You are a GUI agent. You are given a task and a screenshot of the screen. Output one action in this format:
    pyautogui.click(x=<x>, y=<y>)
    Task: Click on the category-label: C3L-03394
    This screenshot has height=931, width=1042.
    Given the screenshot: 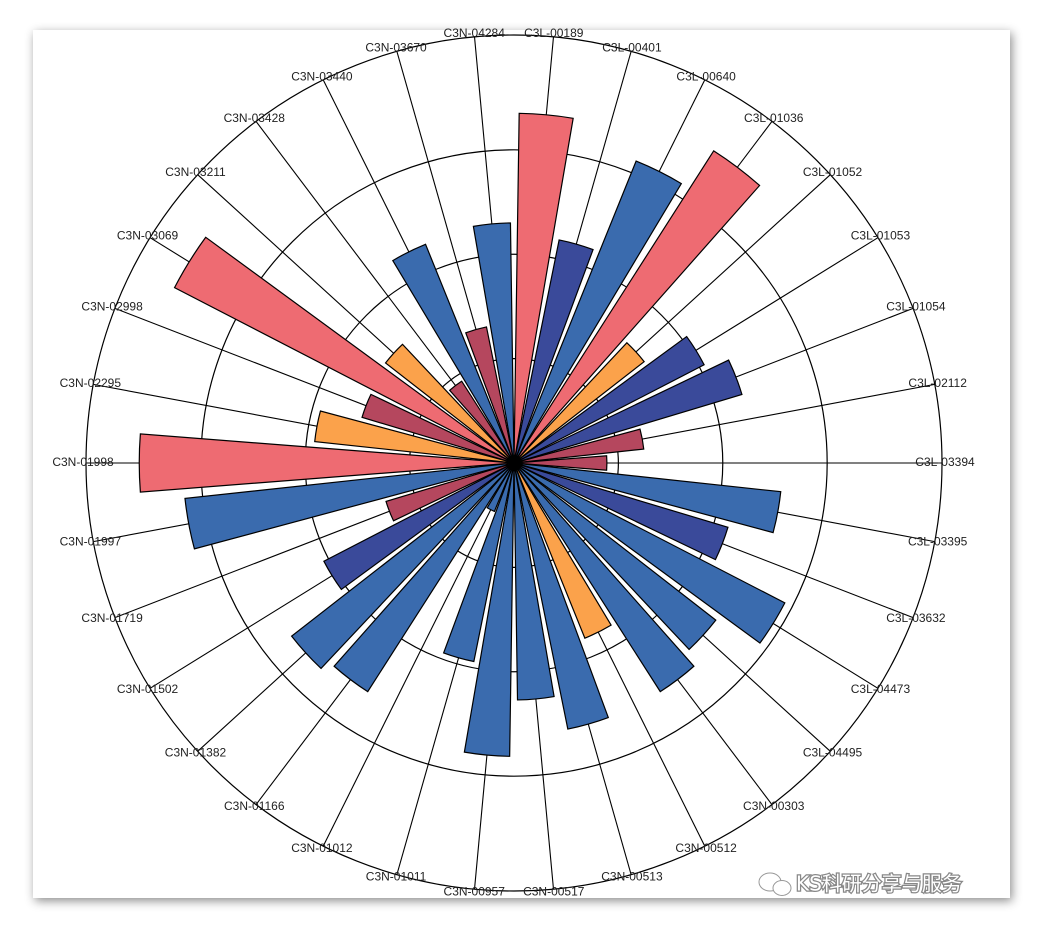 What is the action you would take?
    pyautogui.click(x=945, y=462)
    